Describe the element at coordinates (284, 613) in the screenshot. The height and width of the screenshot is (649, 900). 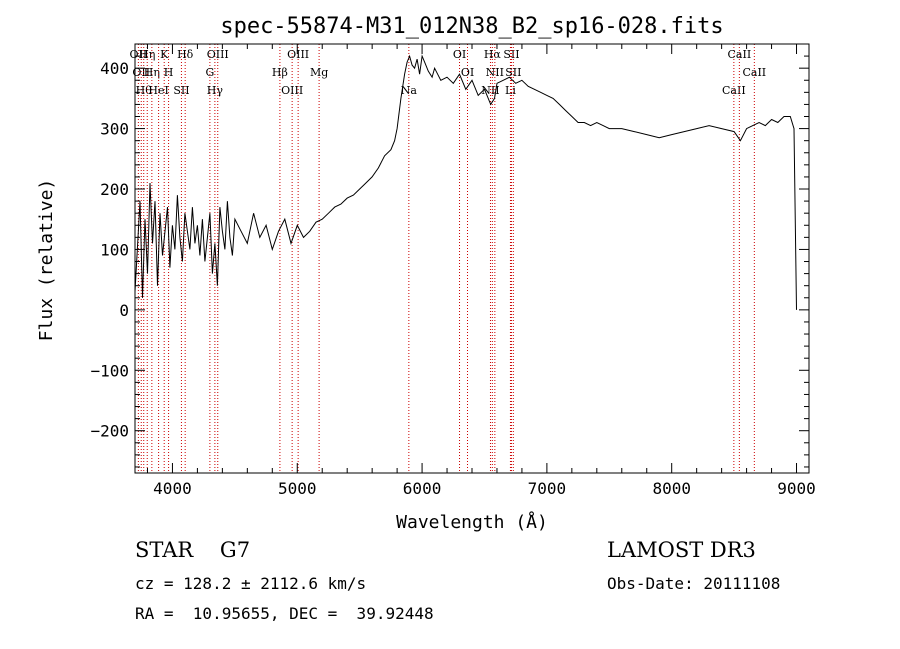
I see `coordinates-label: RA = 10.95655, DEC = 39.92448` at that location.